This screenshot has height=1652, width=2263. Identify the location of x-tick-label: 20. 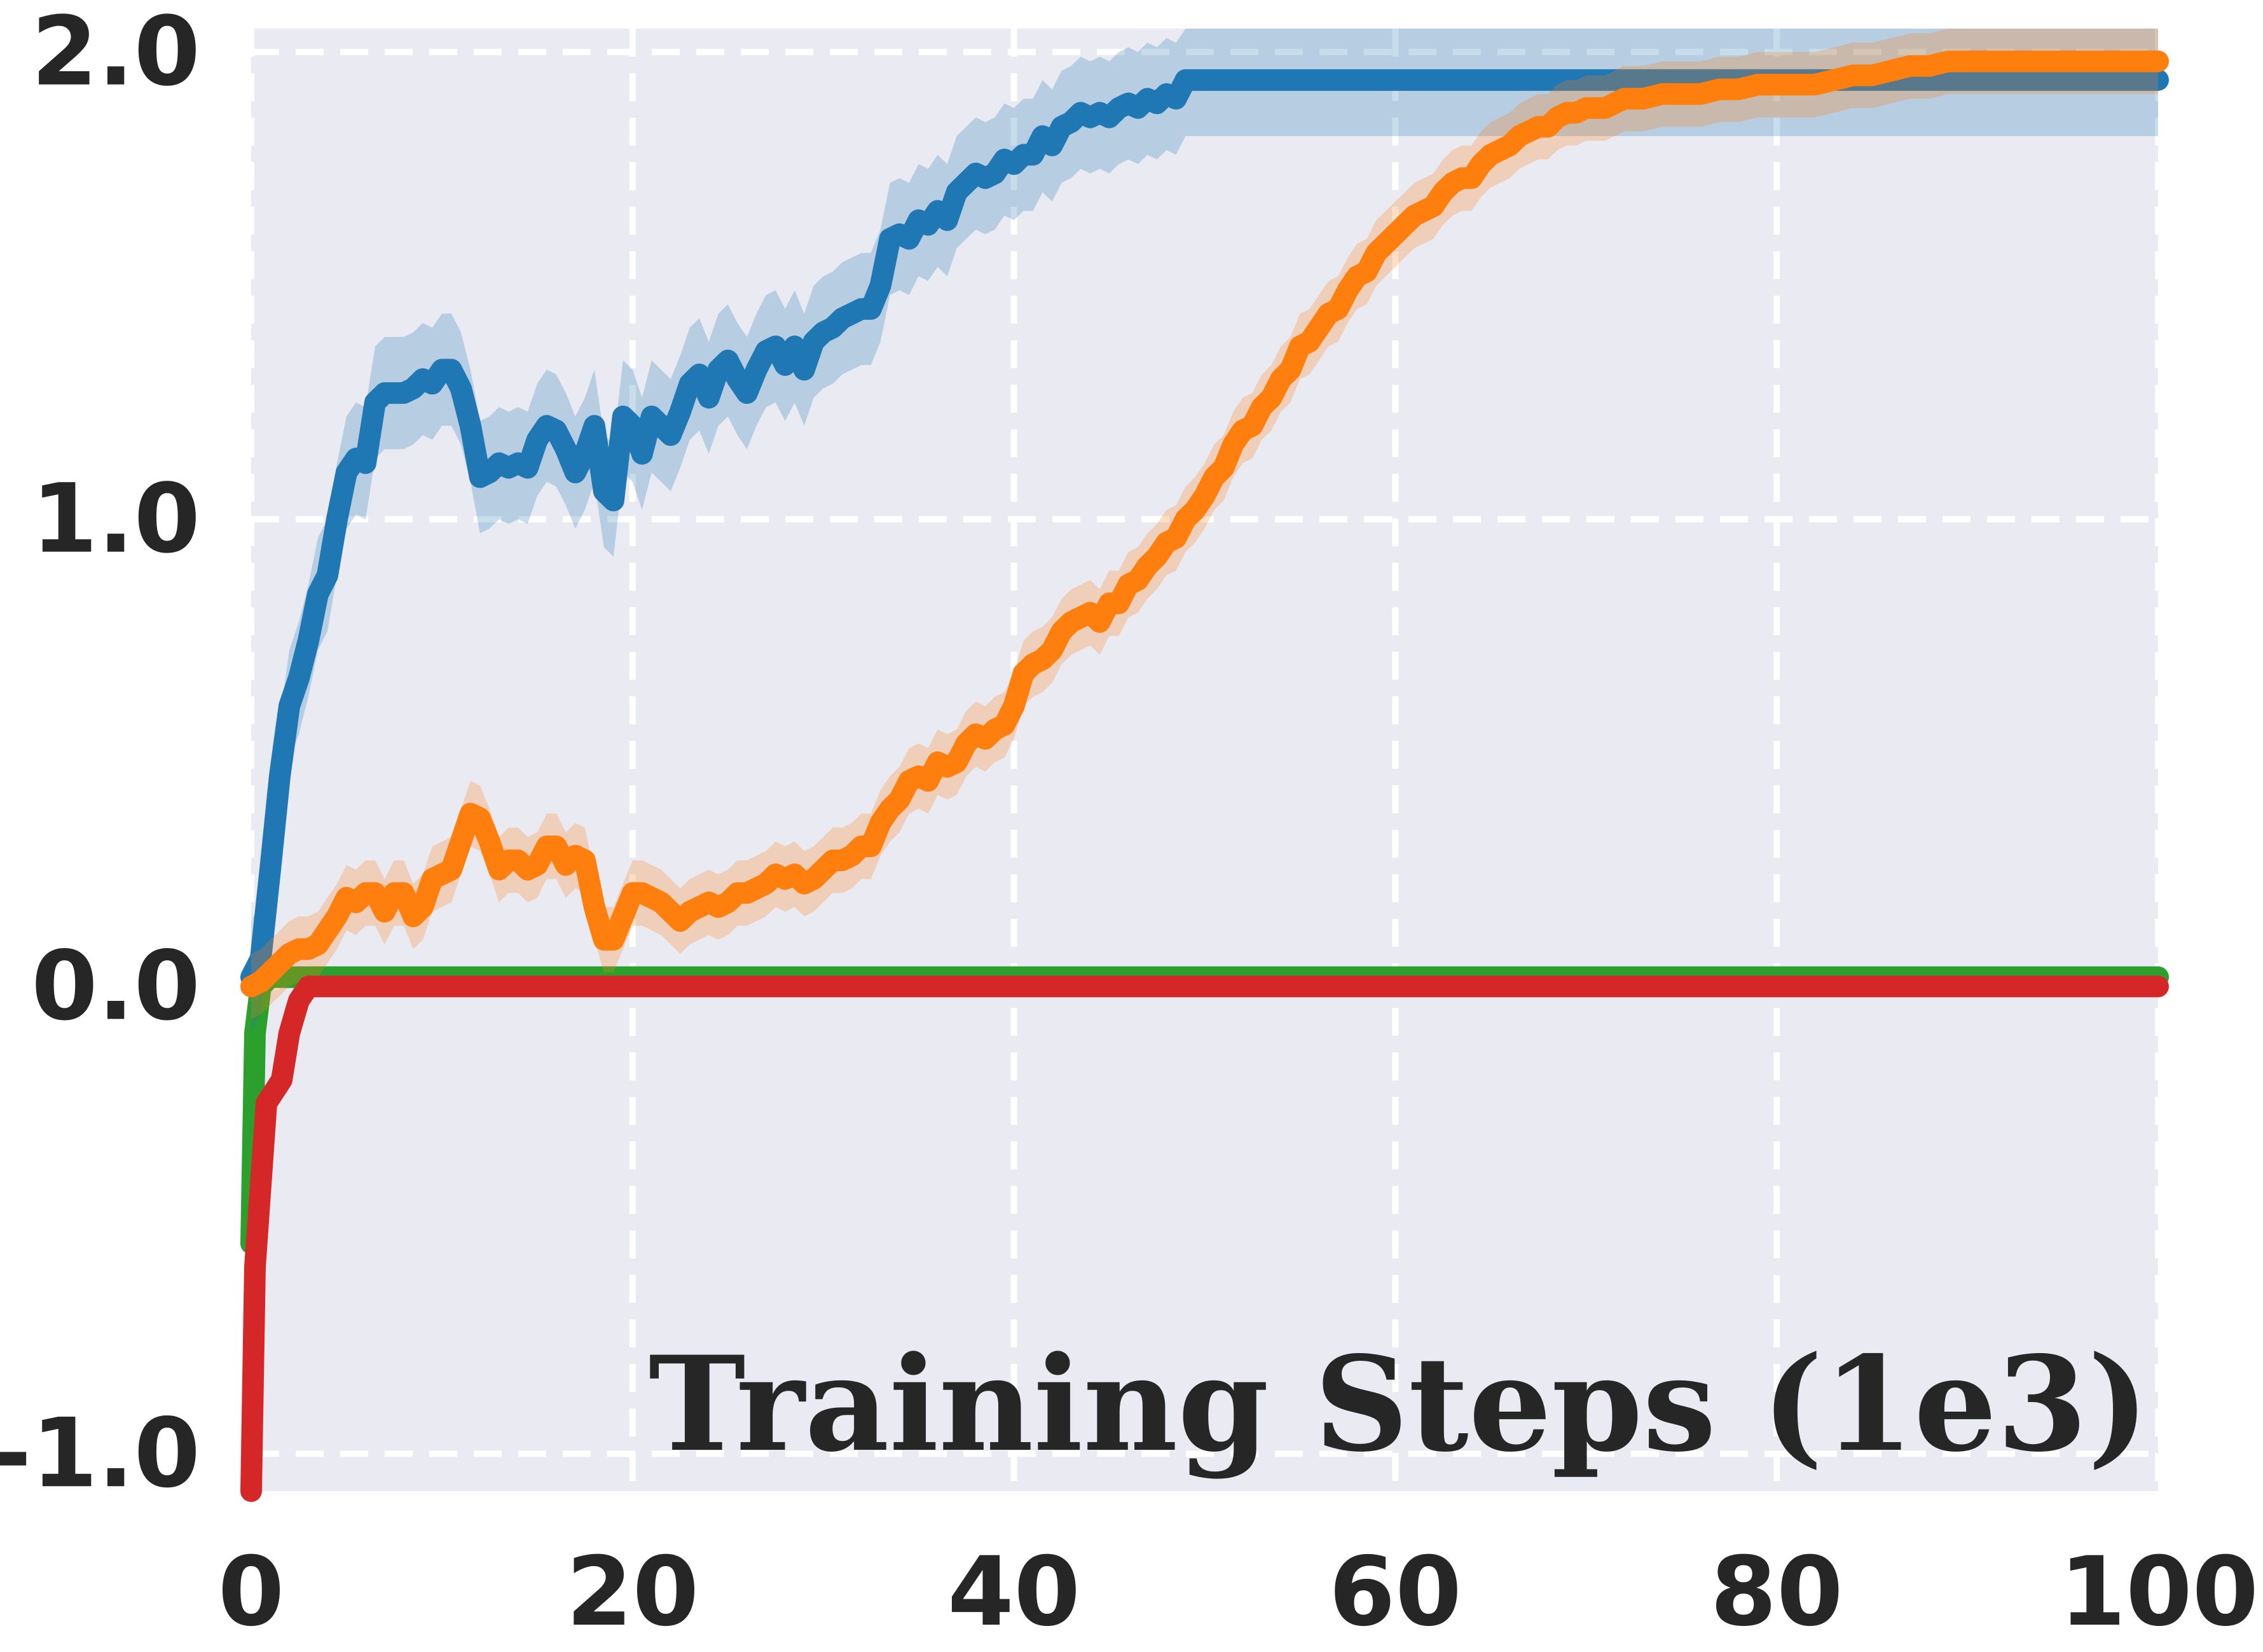
(632, 1592).